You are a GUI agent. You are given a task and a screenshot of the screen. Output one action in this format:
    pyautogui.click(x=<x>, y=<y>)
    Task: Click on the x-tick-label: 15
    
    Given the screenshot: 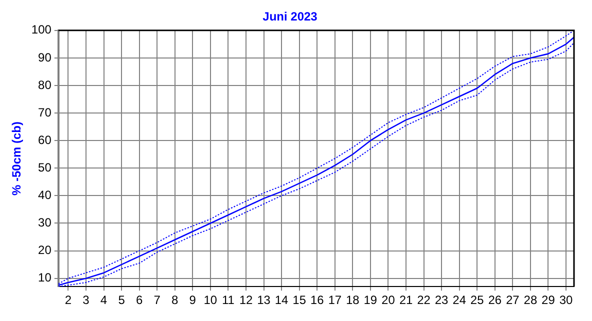 What is the action you would take?
    pyautogui.click(x=299, y=300)
    